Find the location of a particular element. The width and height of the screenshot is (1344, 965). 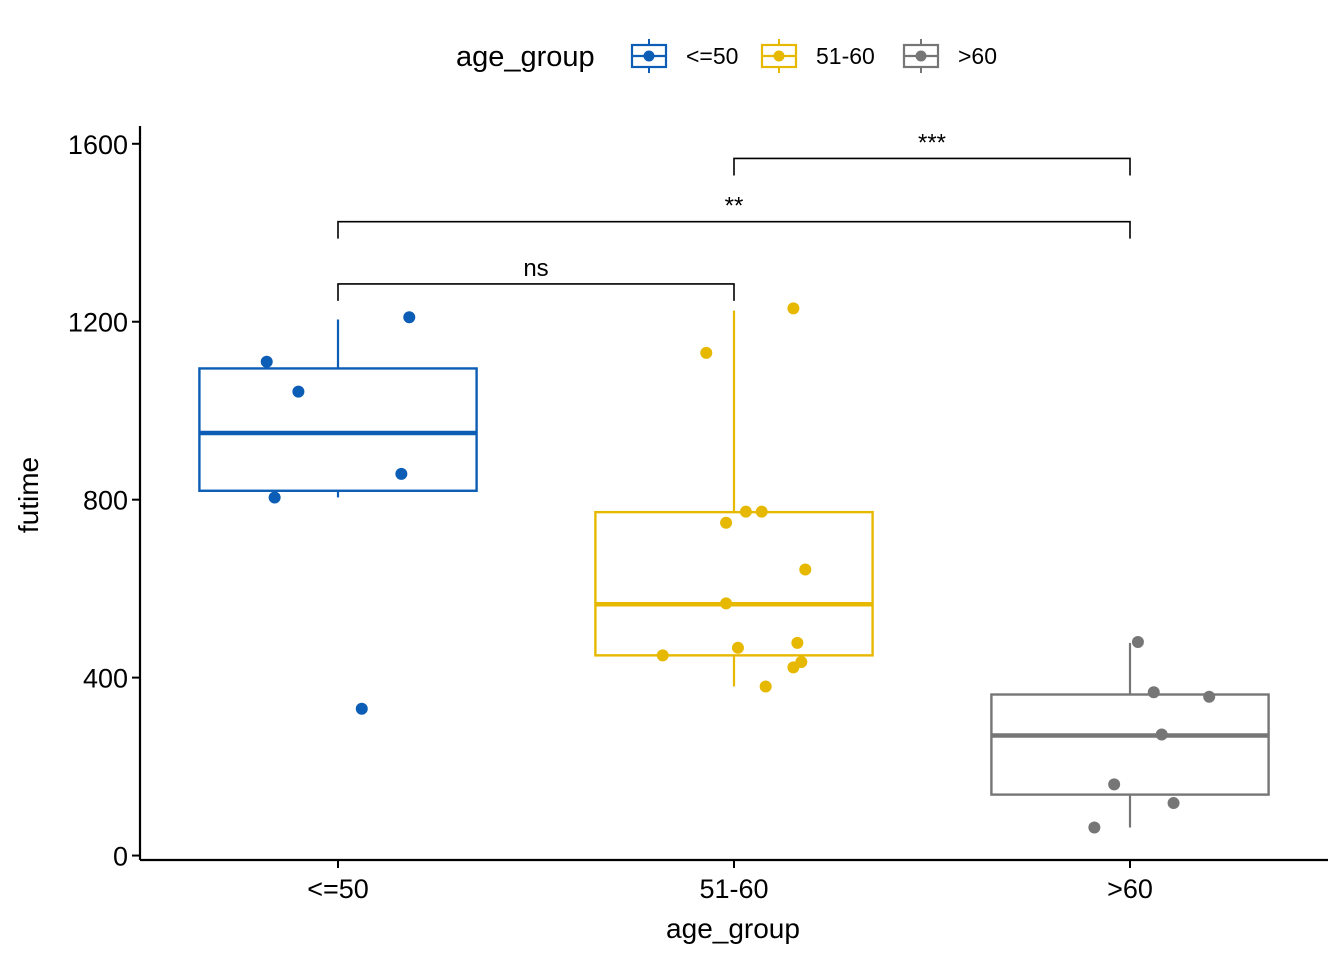

bracket-le50-vs-51-60: ns is located at coordinates (536, 278).